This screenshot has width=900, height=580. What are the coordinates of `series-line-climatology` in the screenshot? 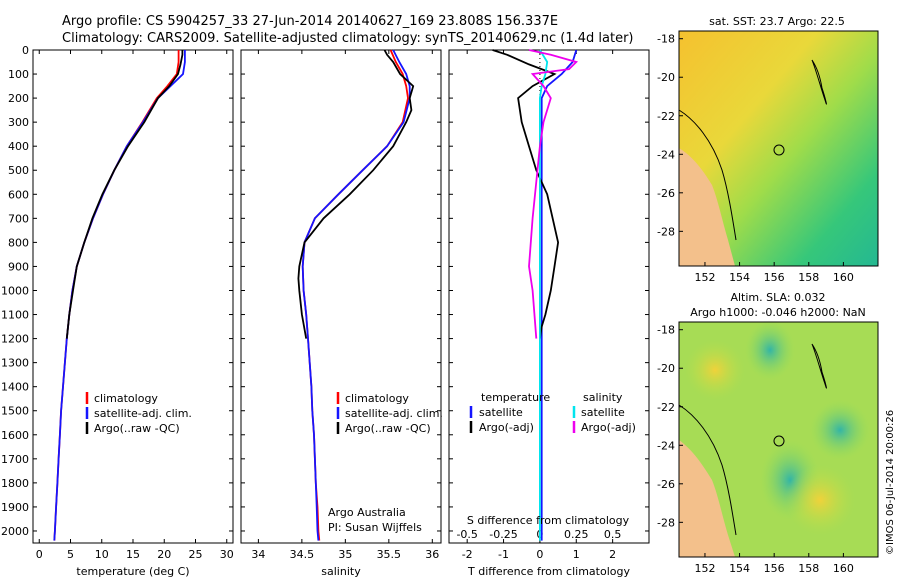 It's located at (355, 295).